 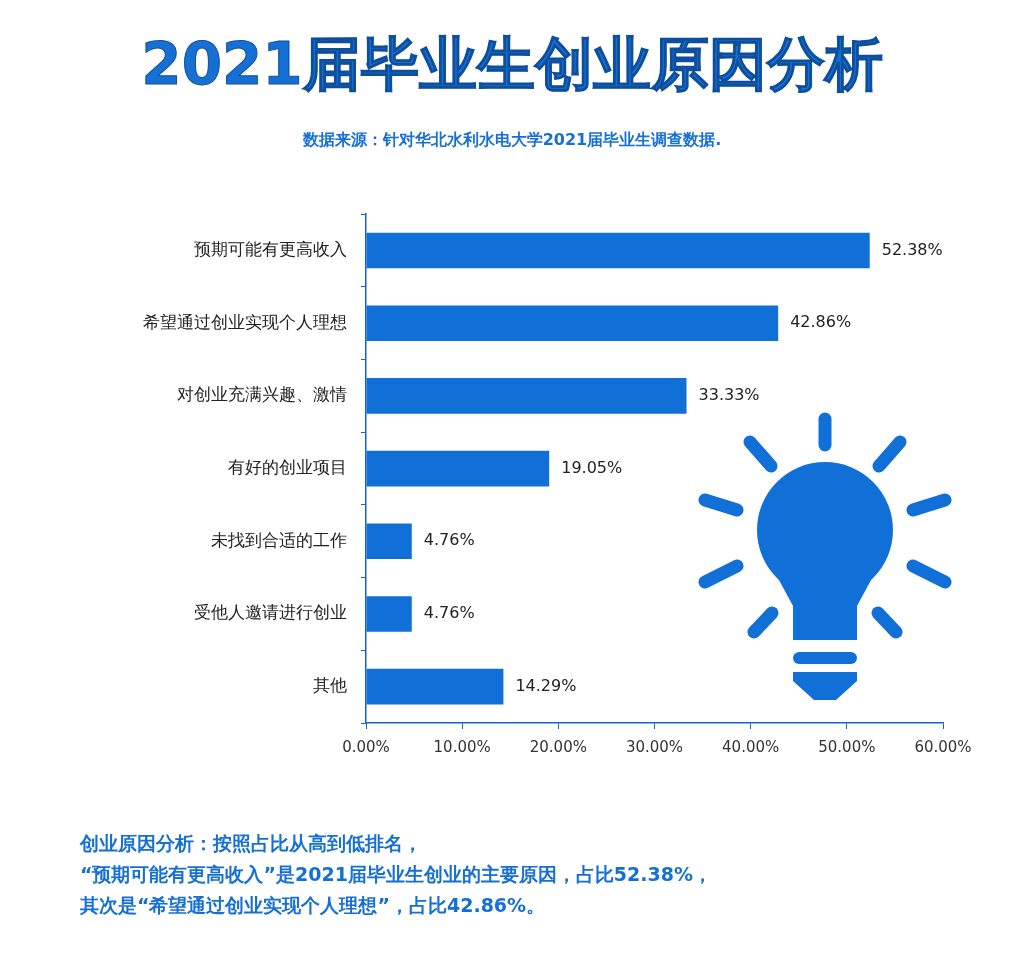 What do you see at coordinates (821, 322) in the screenshot?
I see `data-label: 42.86%` at bounding box center [821, 322].